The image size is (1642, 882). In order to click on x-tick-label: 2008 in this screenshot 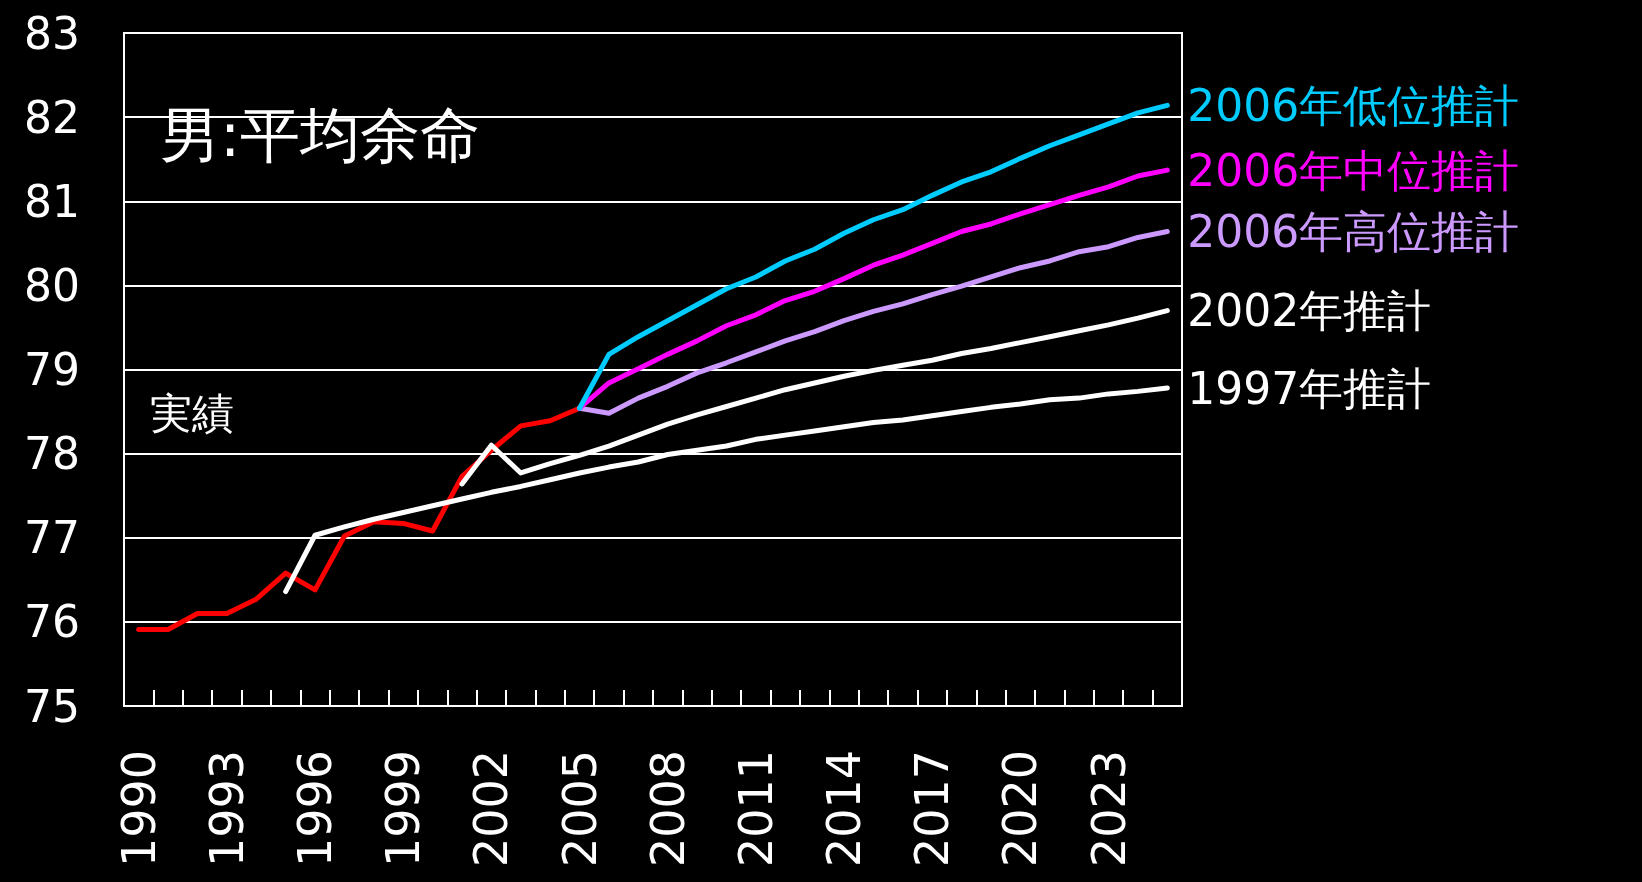, I will do `click(667, 809)`.